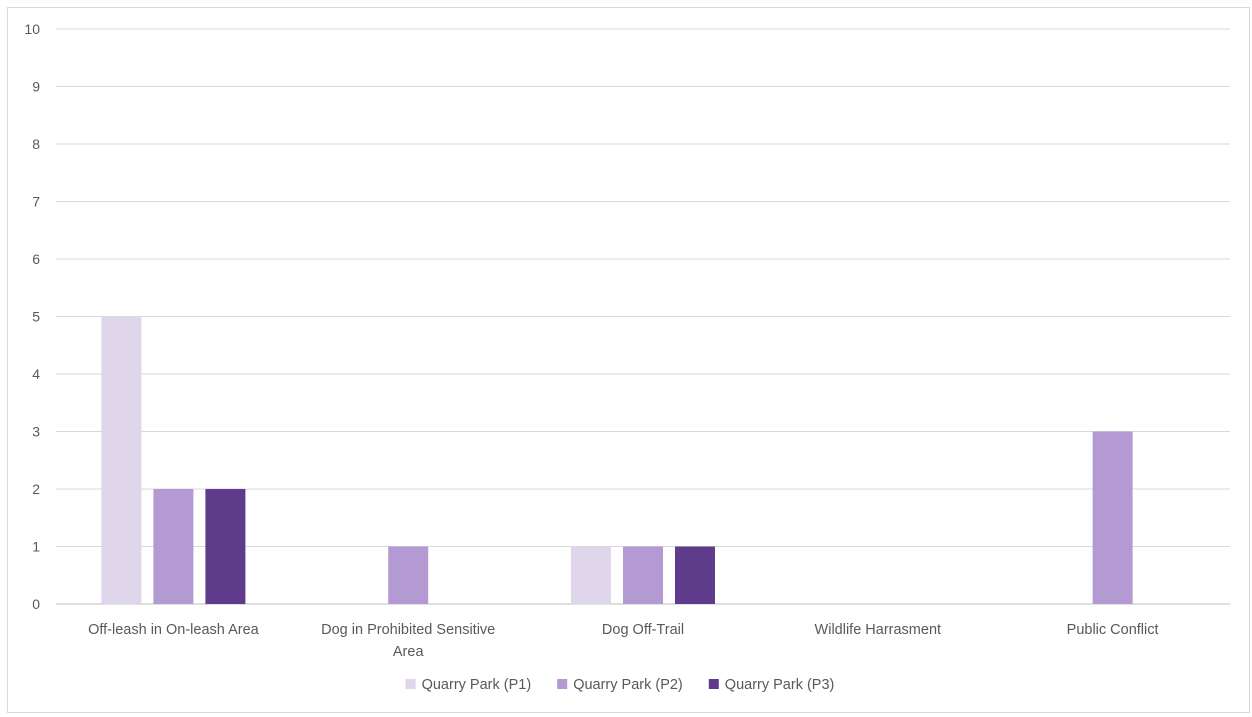  Describe the element at coordinates (36, 144) in the screenshot. I see `y-tick-label: 8` at that location.